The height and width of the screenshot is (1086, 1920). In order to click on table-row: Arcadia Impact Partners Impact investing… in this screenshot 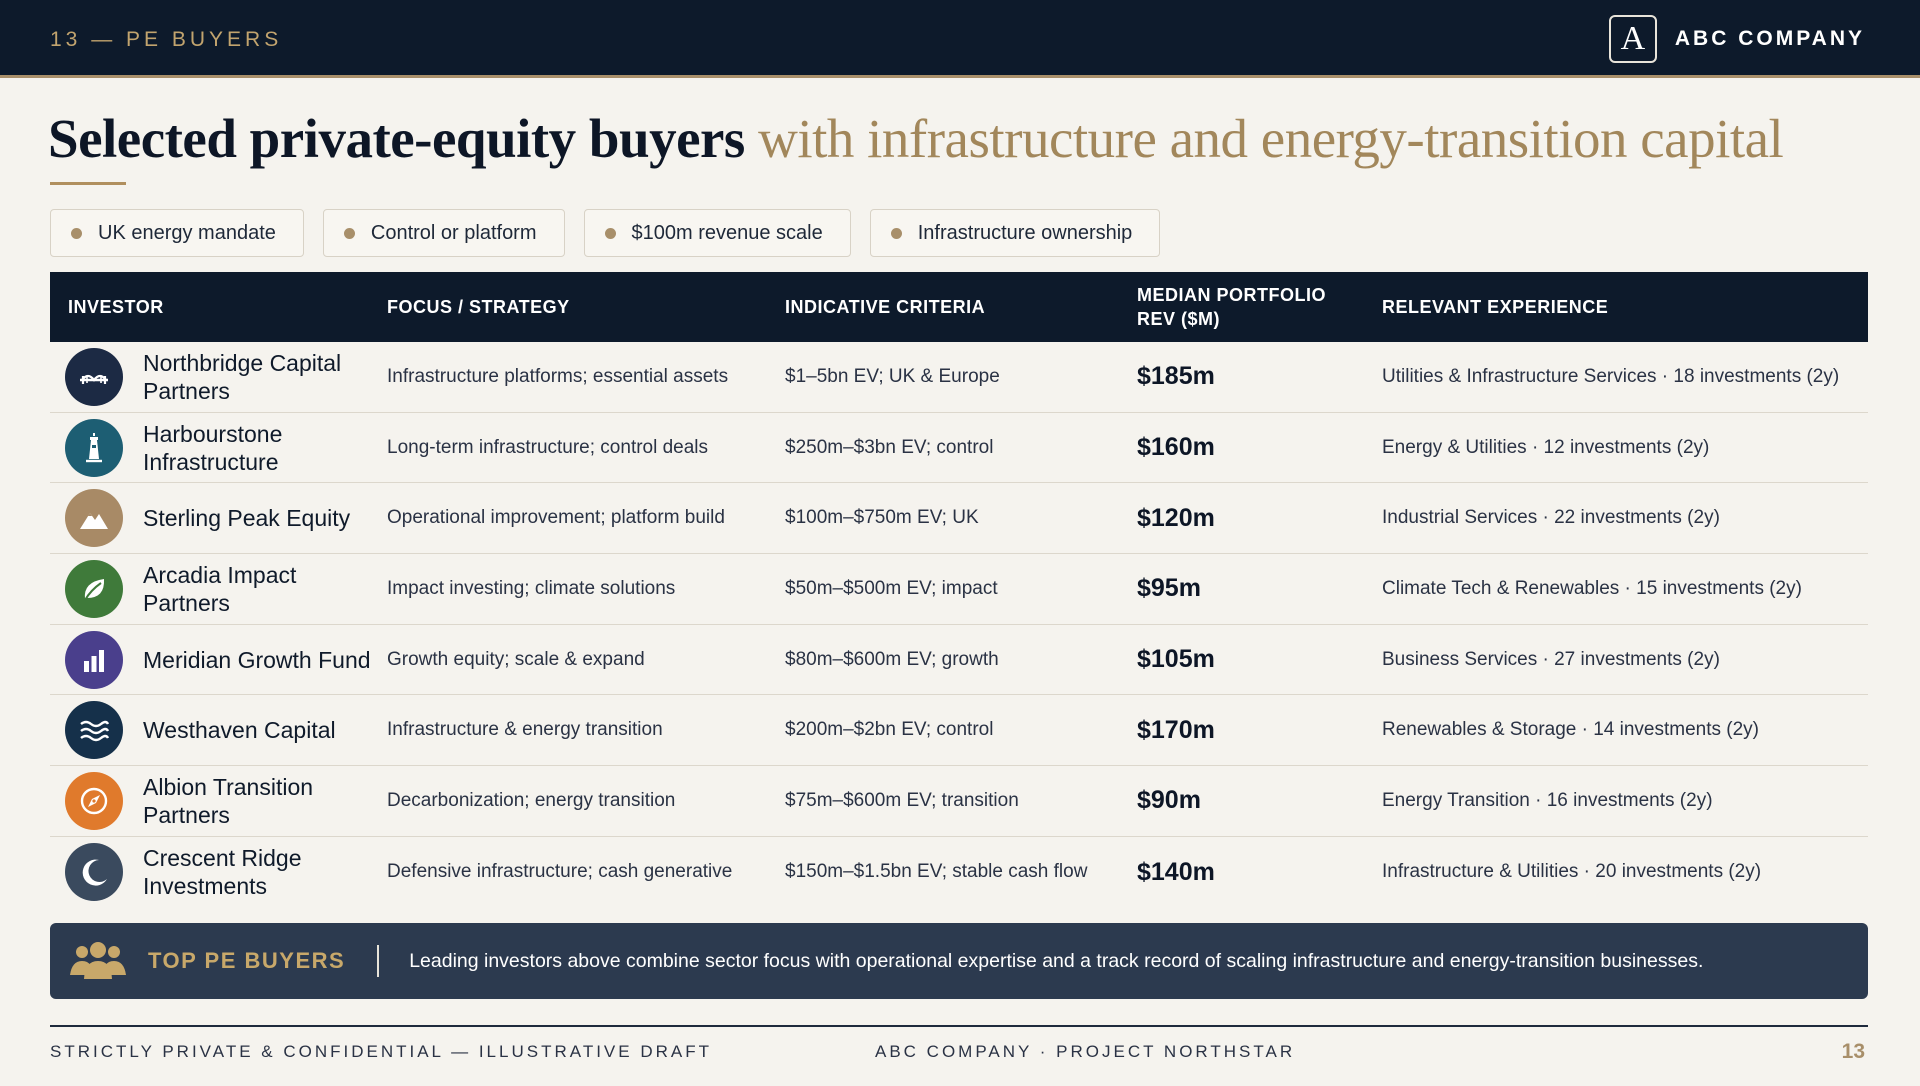, I will do `click(959, 589)`.